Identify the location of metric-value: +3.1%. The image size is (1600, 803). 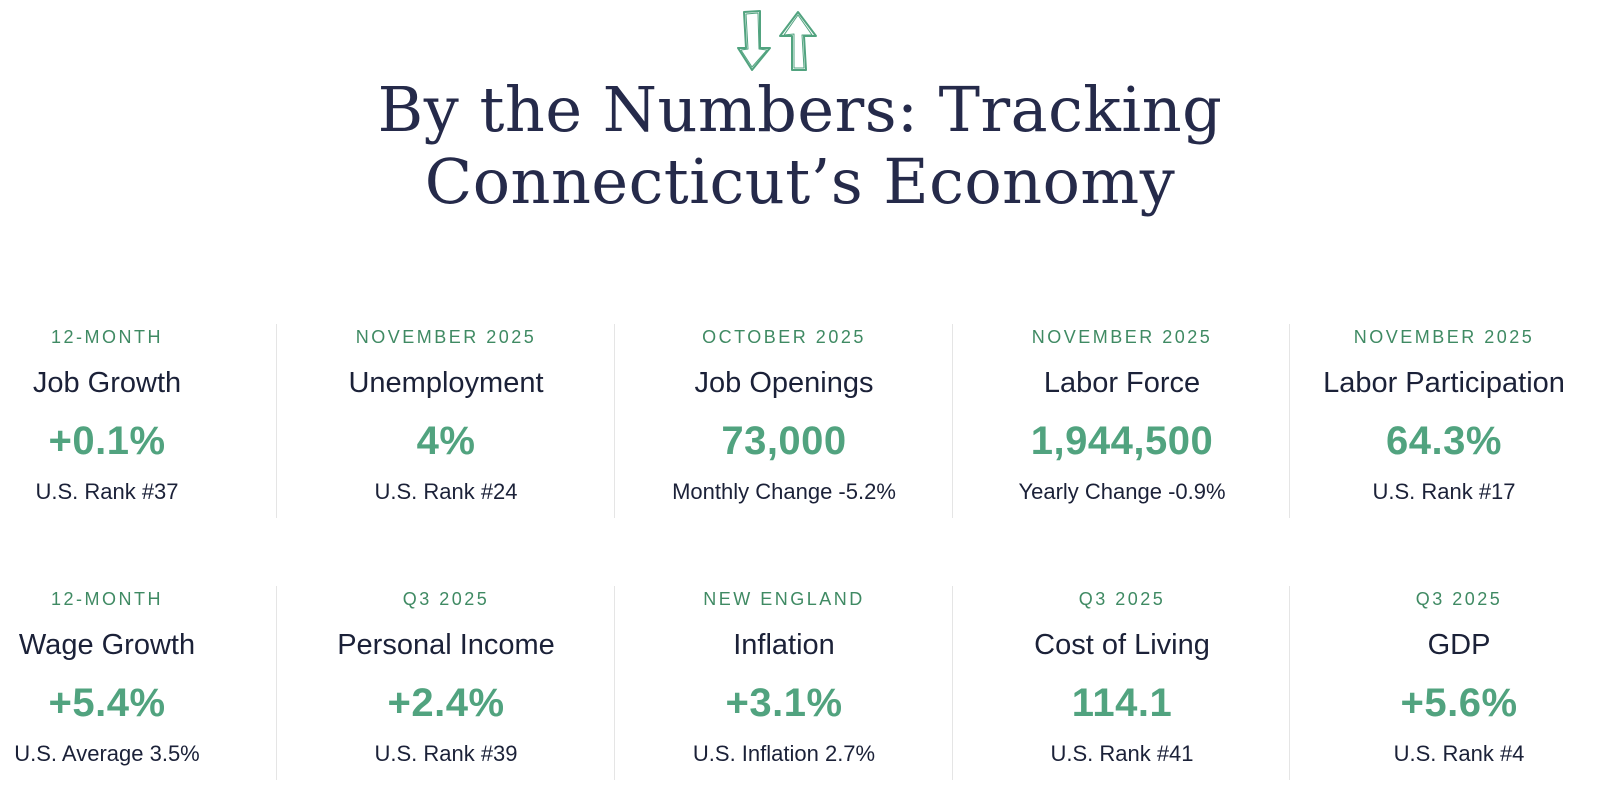
(784, 703).